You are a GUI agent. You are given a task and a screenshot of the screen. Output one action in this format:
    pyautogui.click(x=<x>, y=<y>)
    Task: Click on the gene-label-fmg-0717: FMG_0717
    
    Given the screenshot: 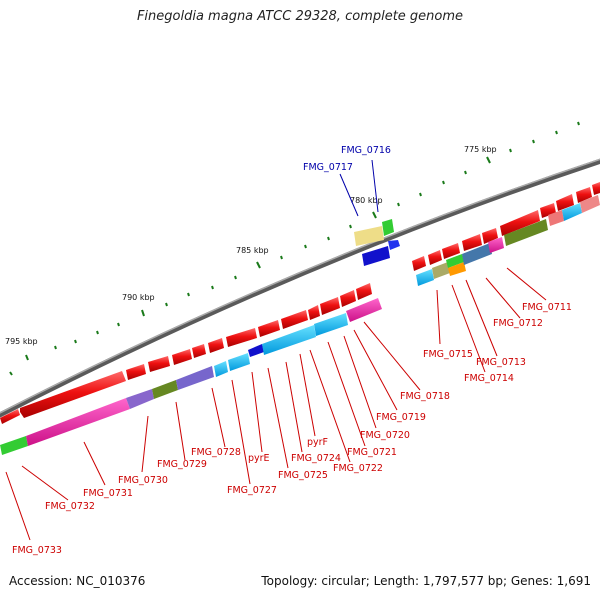 What is the action you would take?
    pyautogui.click(x=328, y=167)
    